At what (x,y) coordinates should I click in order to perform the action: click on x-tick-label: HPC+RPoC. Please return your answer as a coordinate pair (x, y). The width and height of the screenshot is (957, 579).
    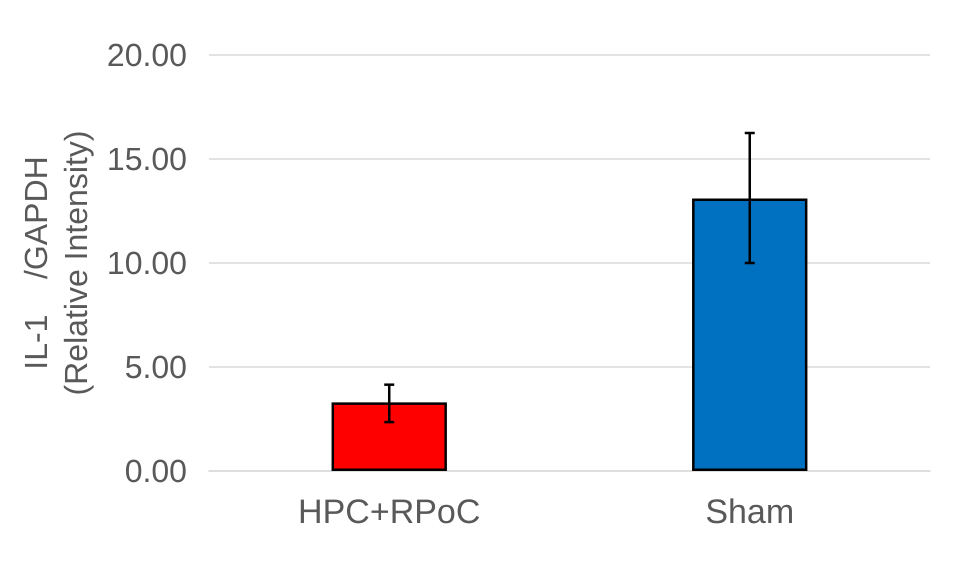
    Looking at the image, I should click on (389, 512).